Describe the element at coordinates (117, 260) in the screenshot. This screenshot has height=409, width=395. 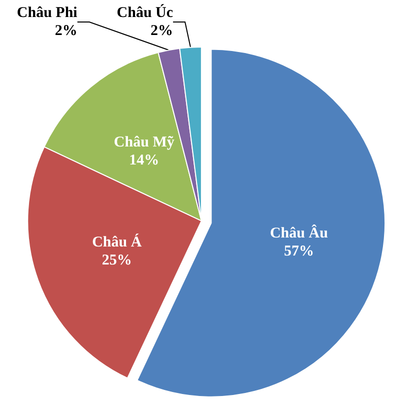
I see `data-label: 25%` at that location.